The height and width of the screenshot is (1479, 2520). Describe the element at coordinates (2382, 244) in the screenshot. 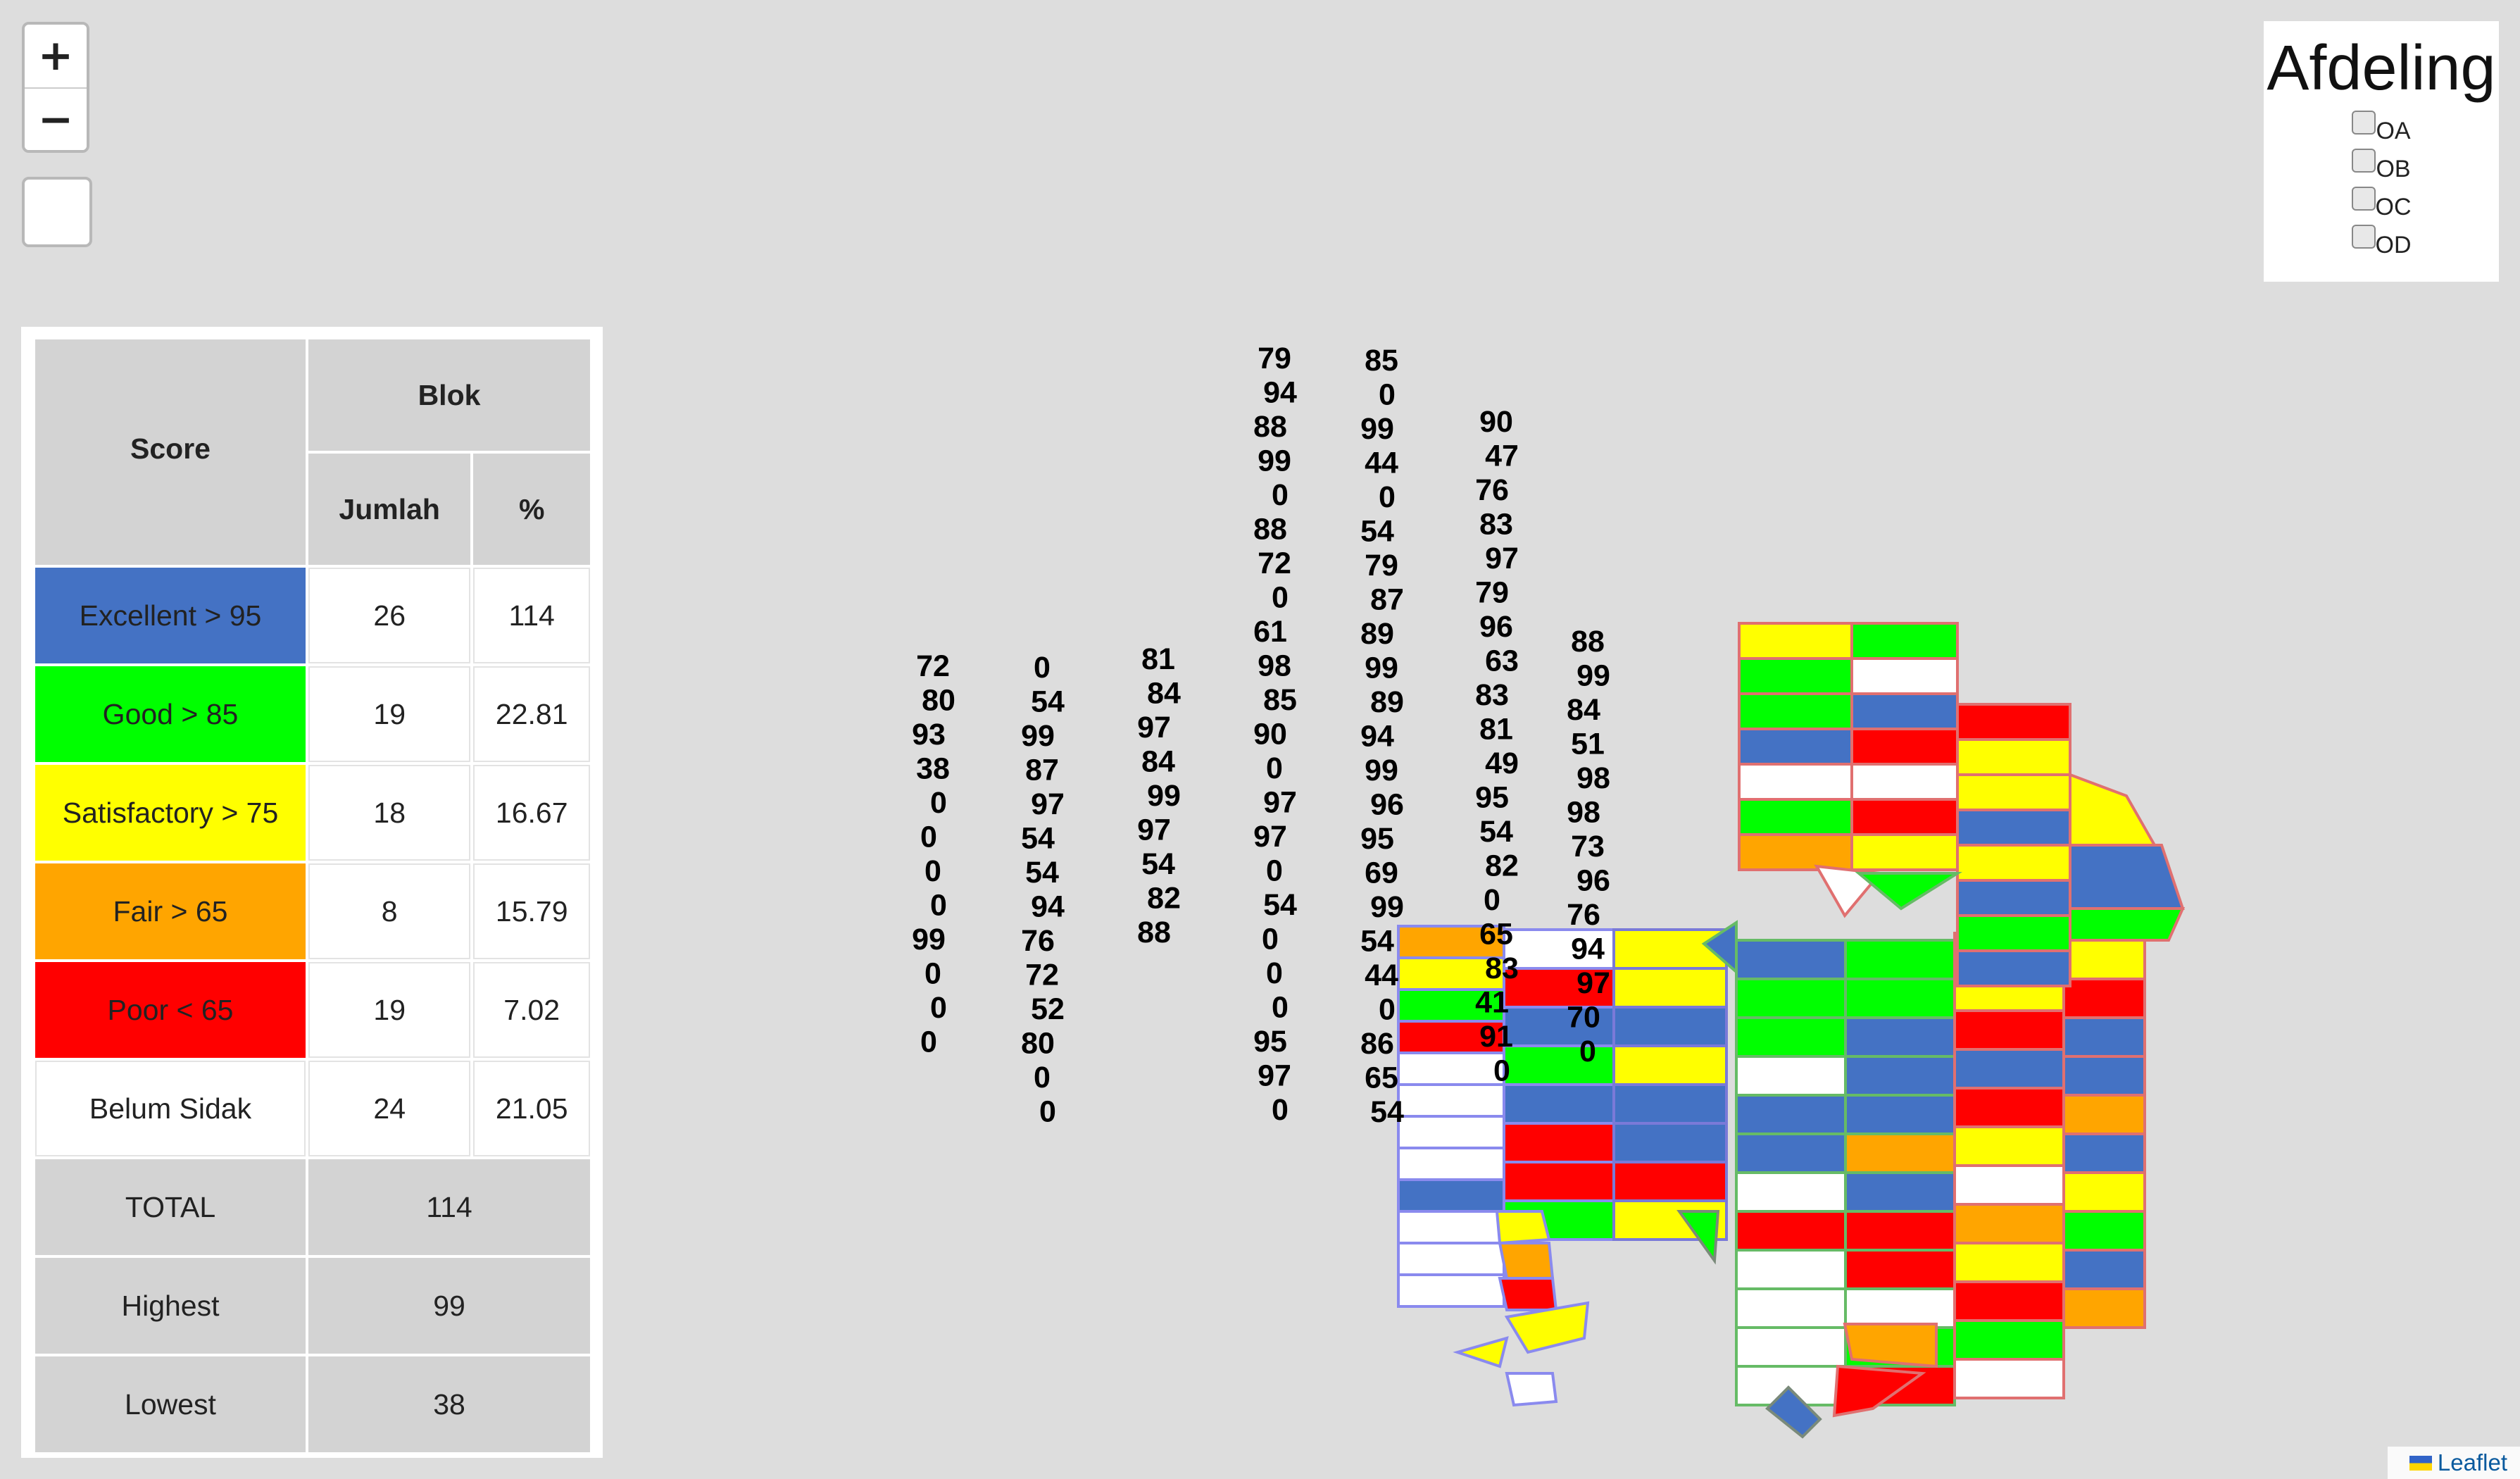

I see `afdeling-option-od: OD` at that location.